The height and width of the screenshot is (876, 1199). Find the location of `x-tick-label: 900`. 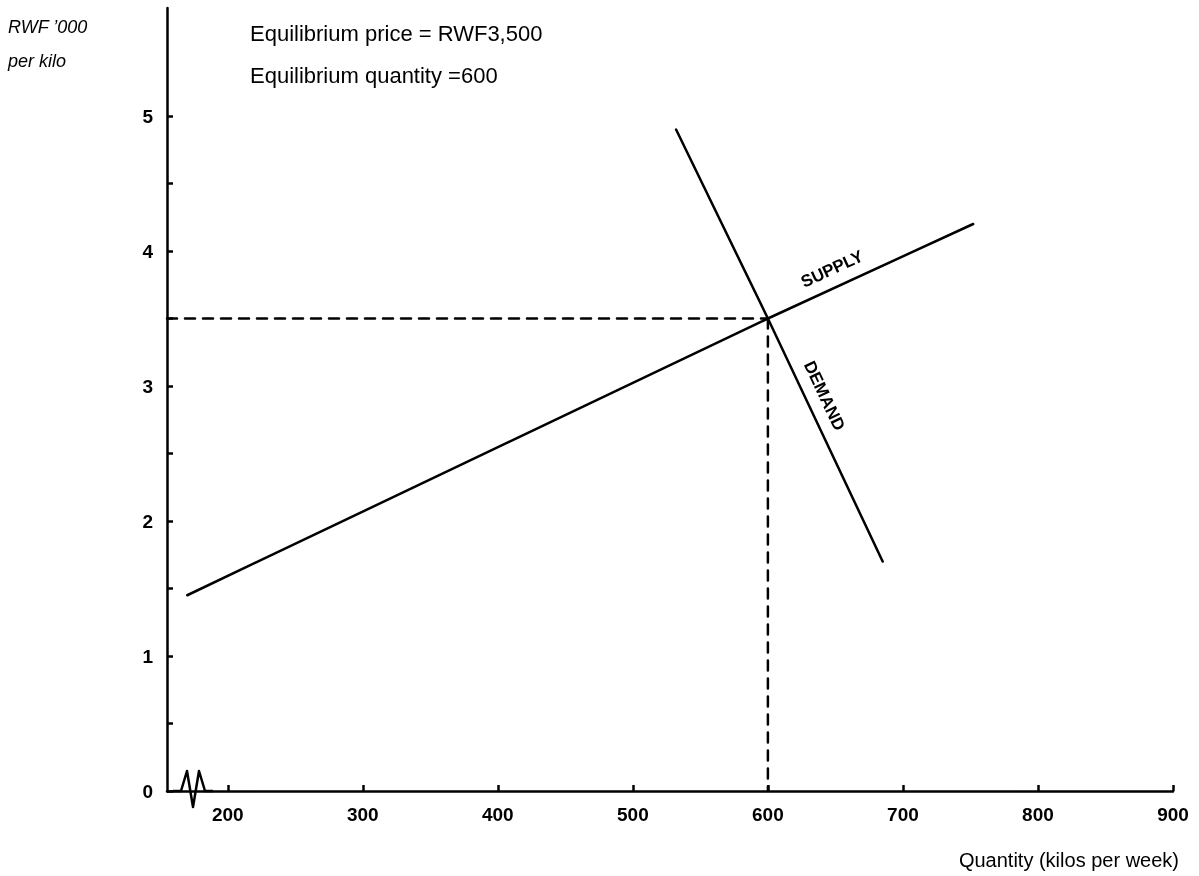

x-tick-label: 900 is located at coordinates (1173, 814).